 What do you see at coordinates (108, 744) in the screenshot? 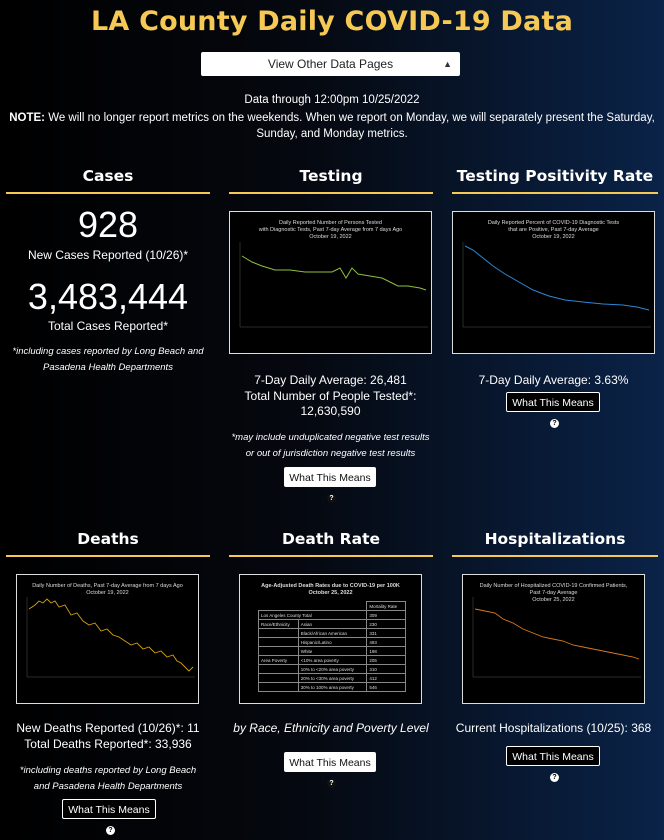
I see `total-deaths-label: Total Deaths Reported*: 33,936` at bounding box center [108, 744].